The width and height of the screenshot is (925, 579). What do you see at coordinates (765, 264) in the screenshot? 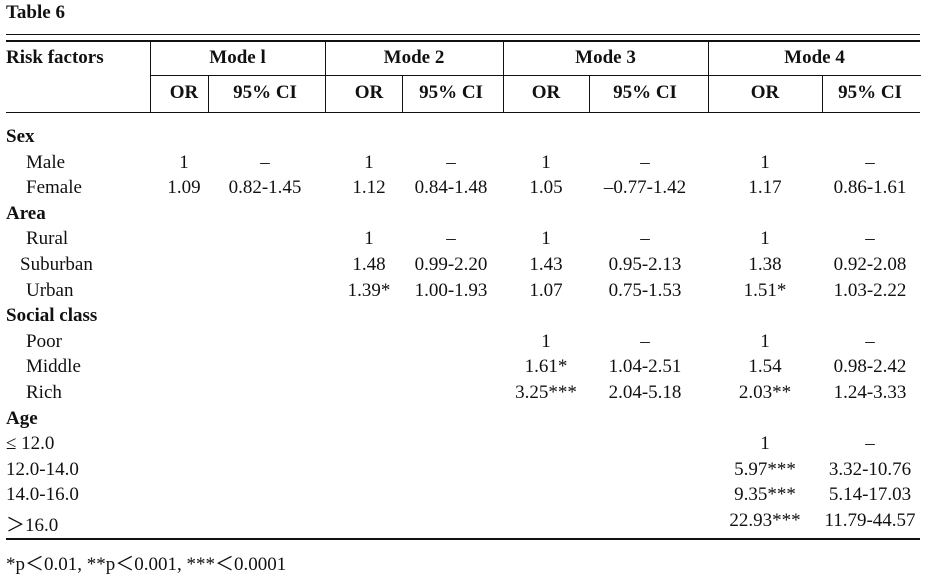
I see `or-value: 1.38` at bounding box center [765, 264].